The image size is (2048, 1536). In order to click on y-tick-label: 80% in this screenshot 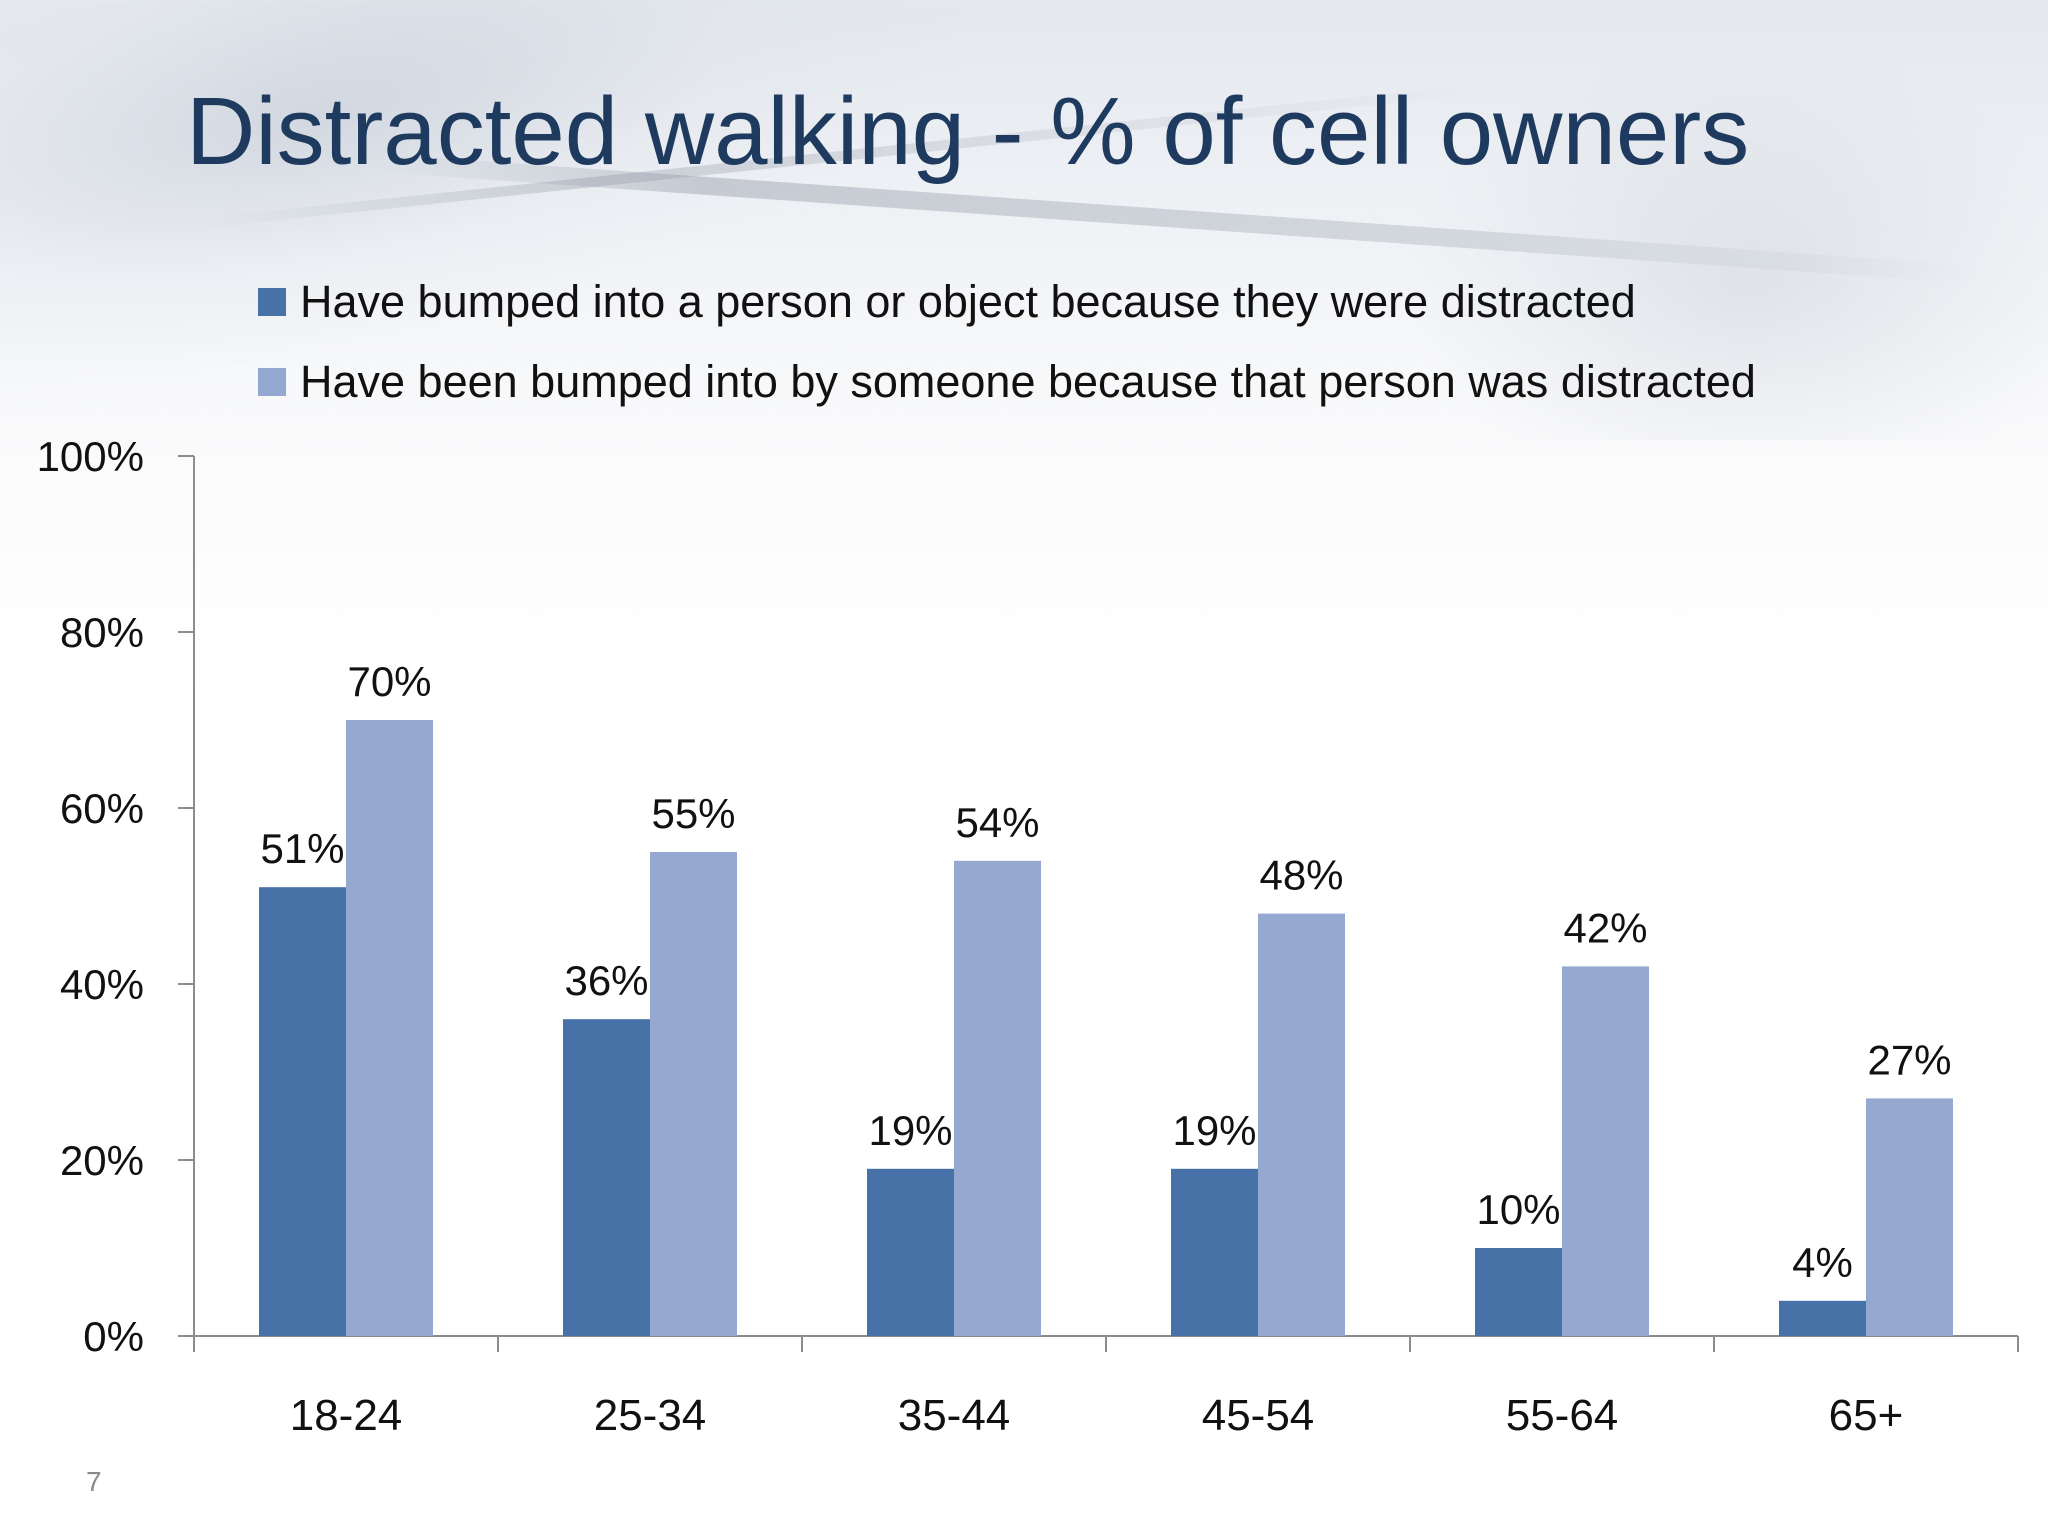, I will do `click(102, 632)`.